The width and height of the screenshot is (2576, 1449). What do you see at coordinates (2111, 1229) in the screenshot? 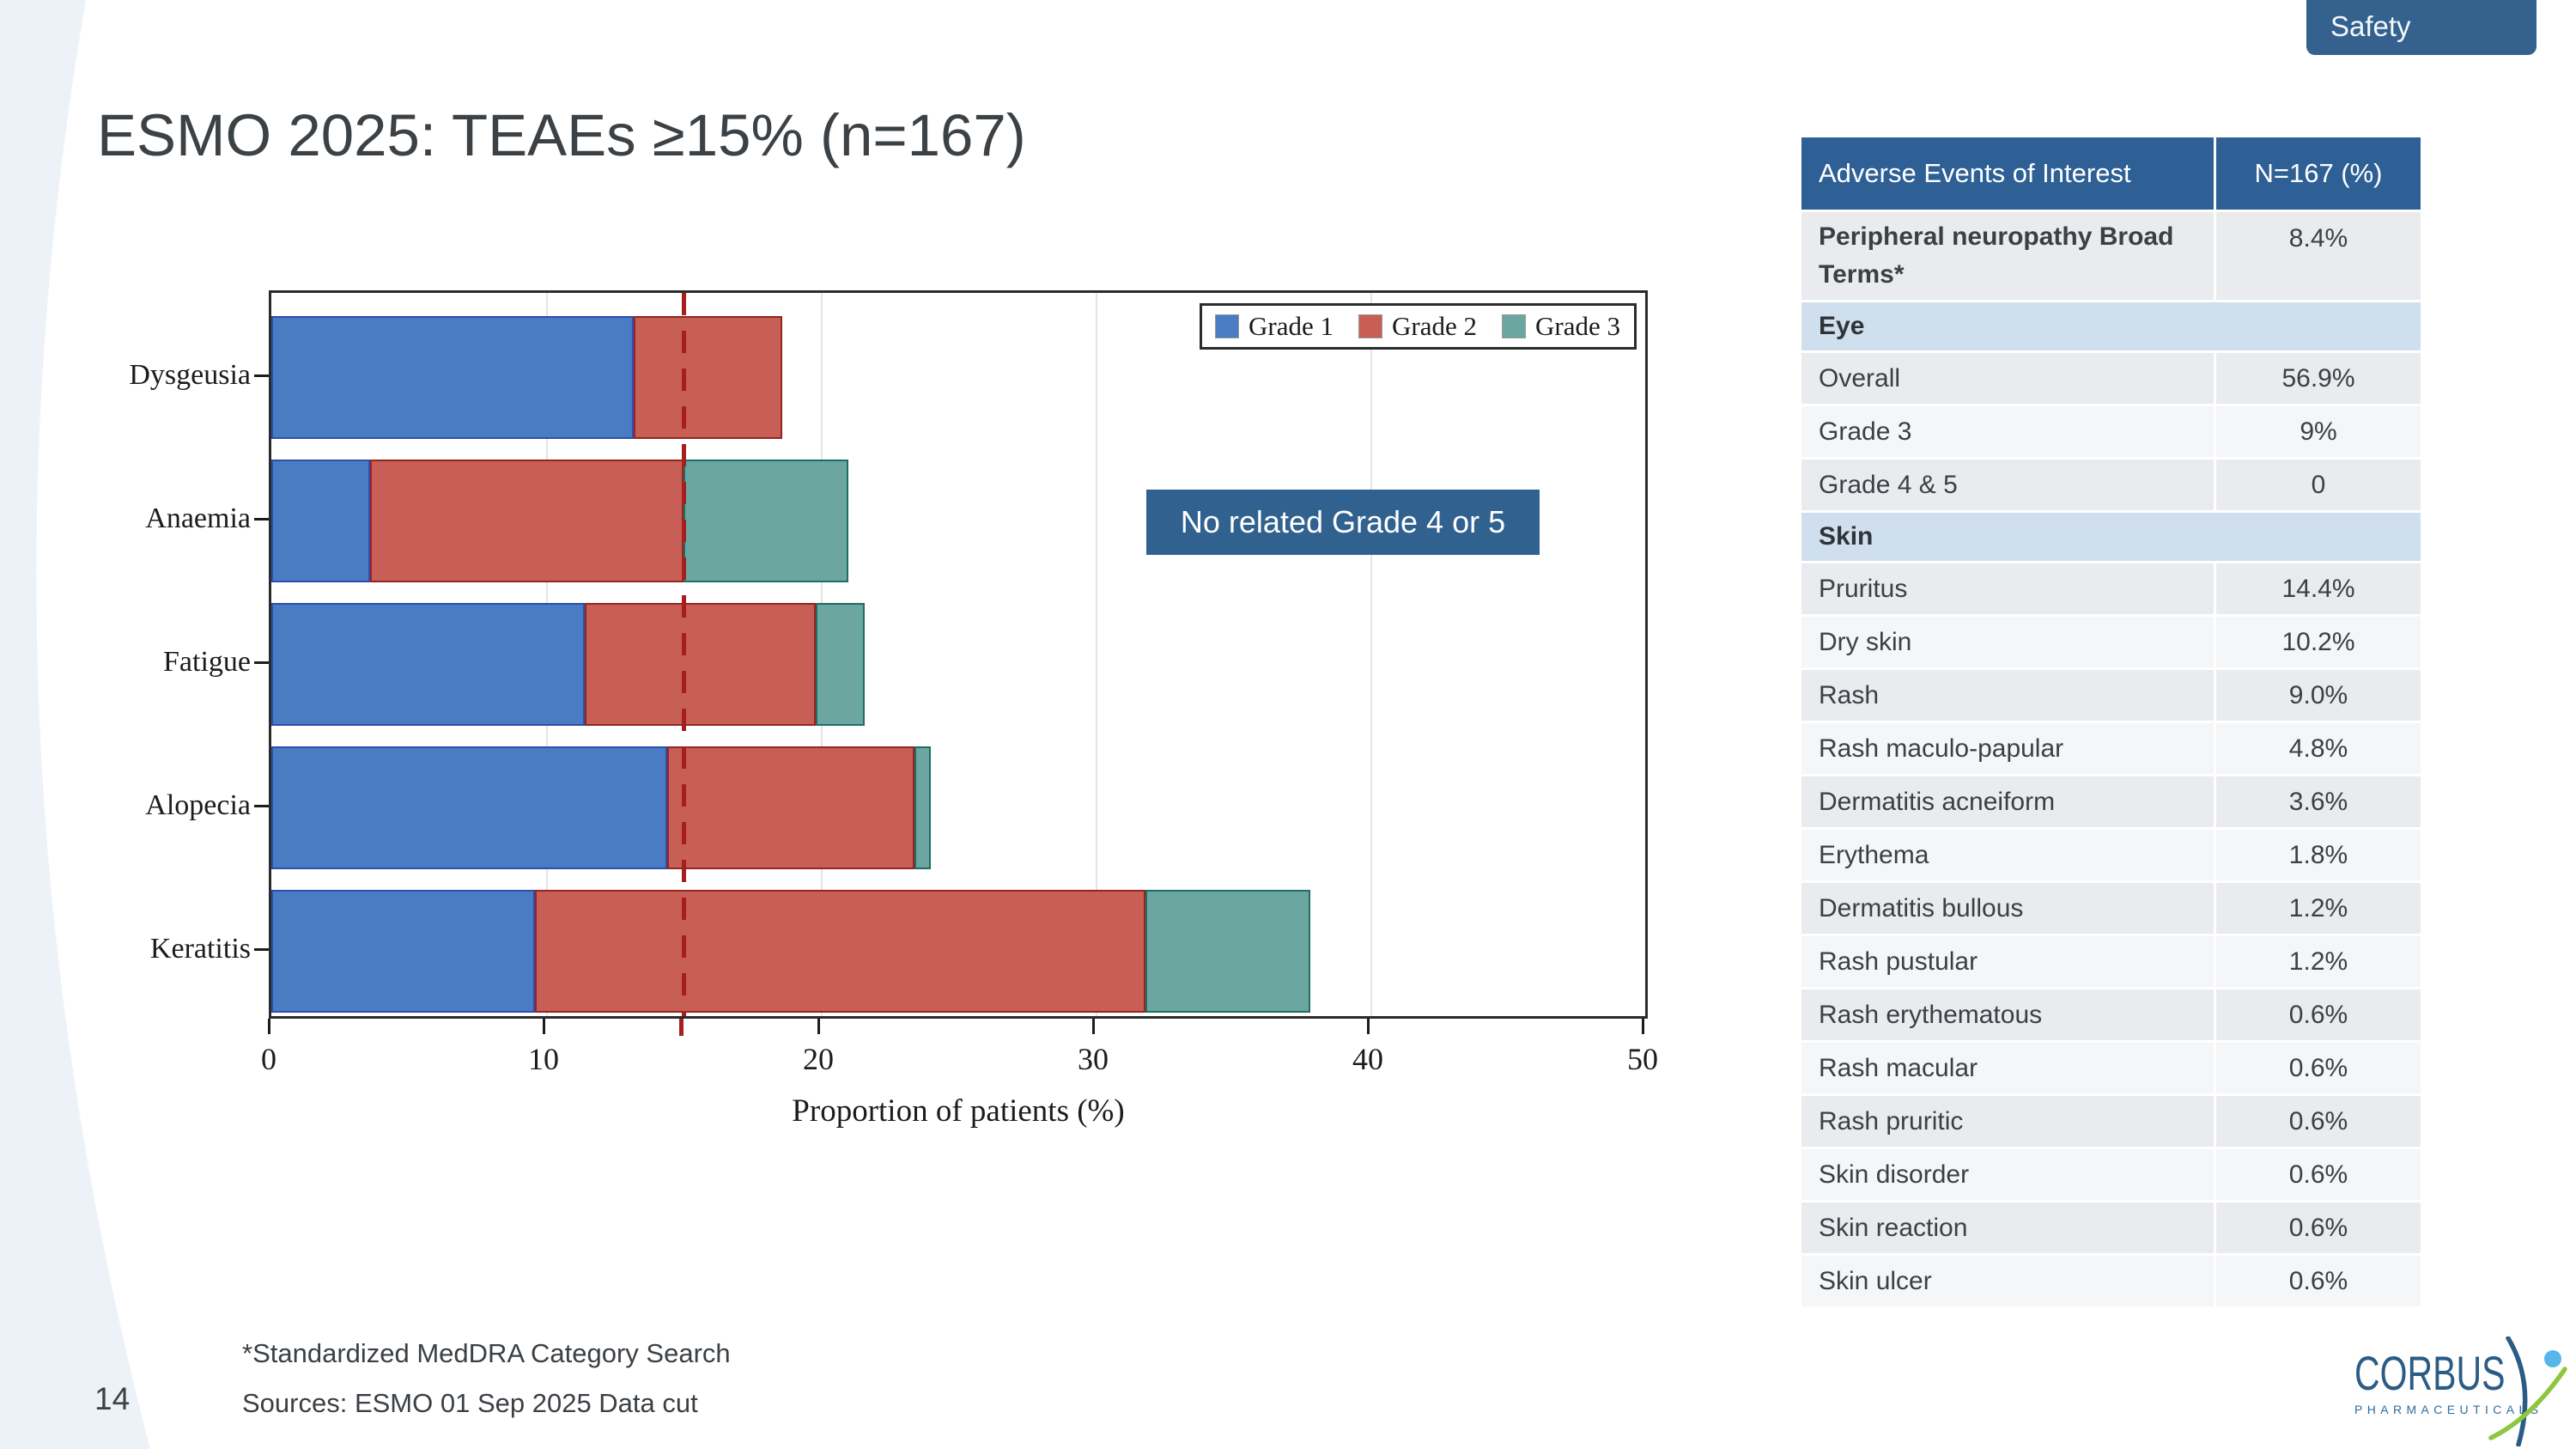
I see `table-row-skin-reaction: Skin reaction 0.6%` at bounding box center [2111, 1229].